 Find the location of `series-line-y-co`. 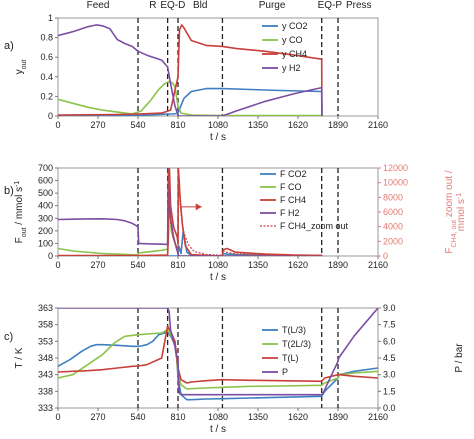

series-line-y-co is located at coordinates (190, 98).